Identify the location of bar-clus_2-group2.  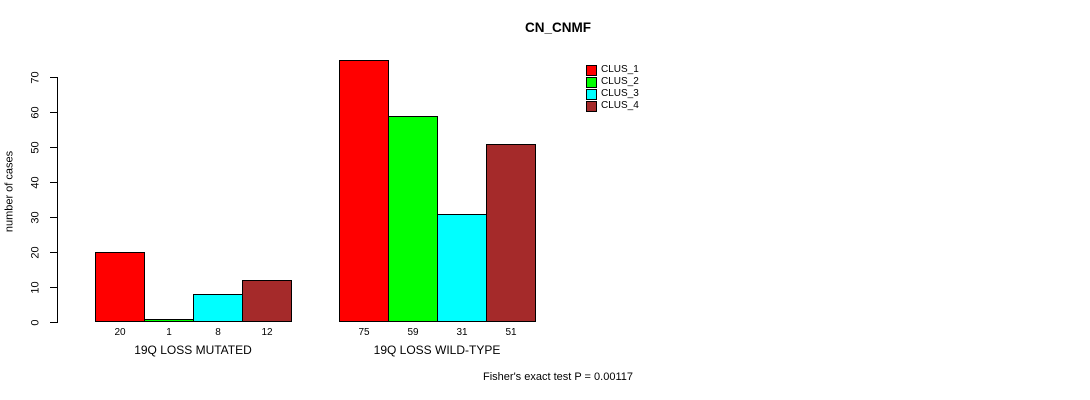
(413, 218).